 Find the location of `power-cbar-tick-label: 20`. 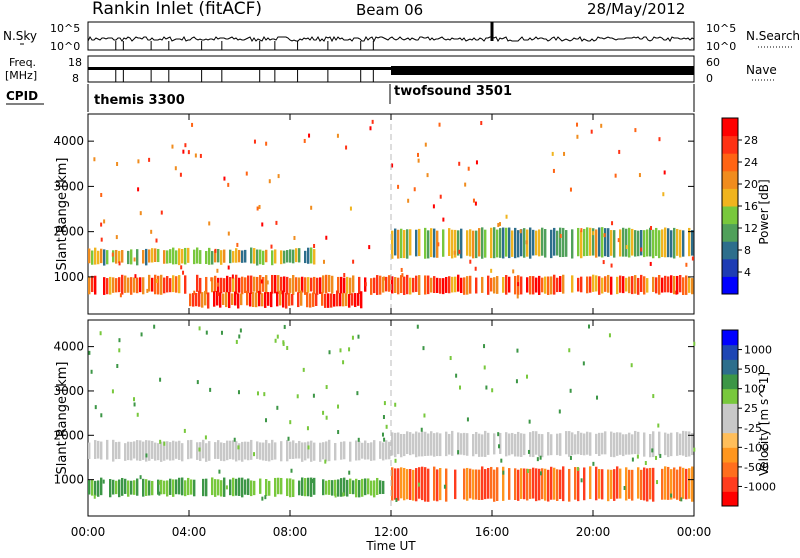

power-cbar-tick-label: 20 is located at coordinates (751, 184).